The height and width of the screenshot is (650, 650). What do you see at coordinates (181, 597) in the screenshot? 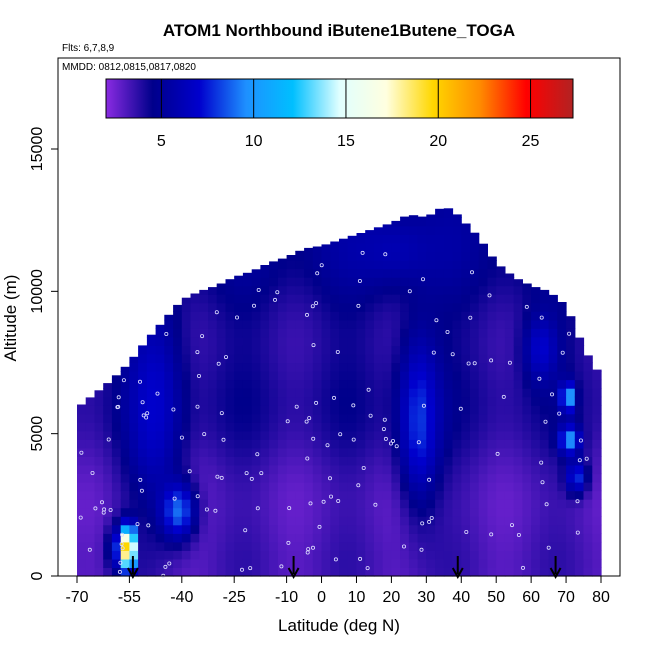
I see `x-tick-label: -40` at bounding box center [181, 597].